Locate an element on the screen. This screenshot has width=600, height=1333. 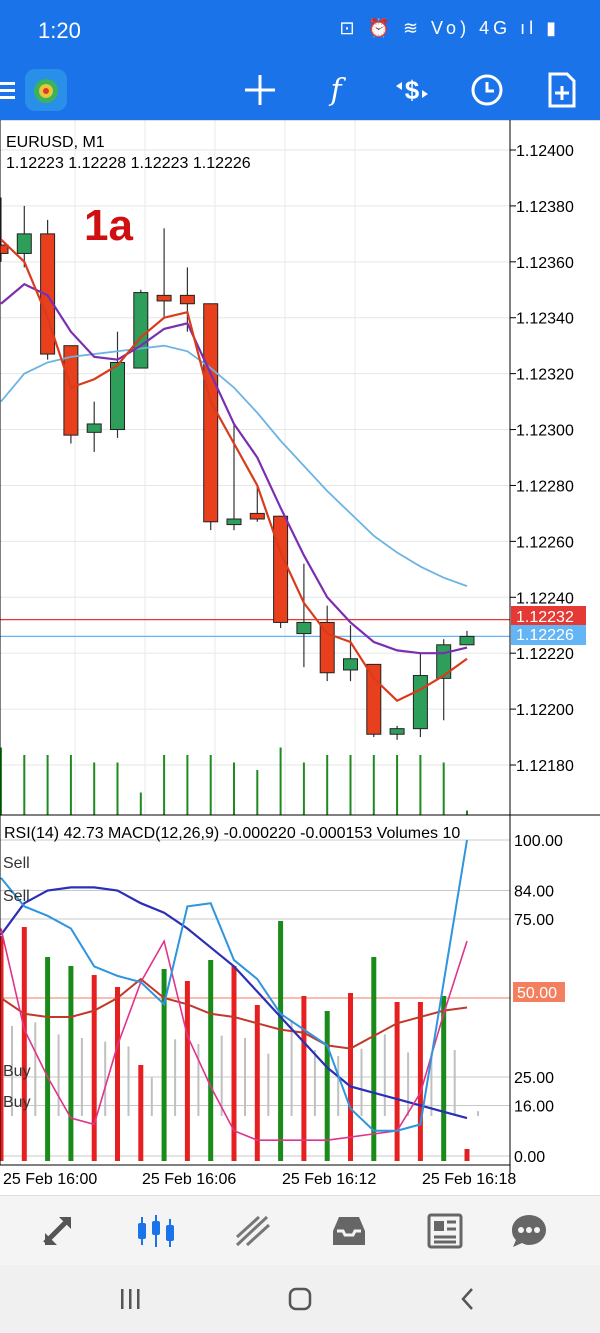
time-label-2: 25 Feb 16:06 is located at coordinates (189, 1179).